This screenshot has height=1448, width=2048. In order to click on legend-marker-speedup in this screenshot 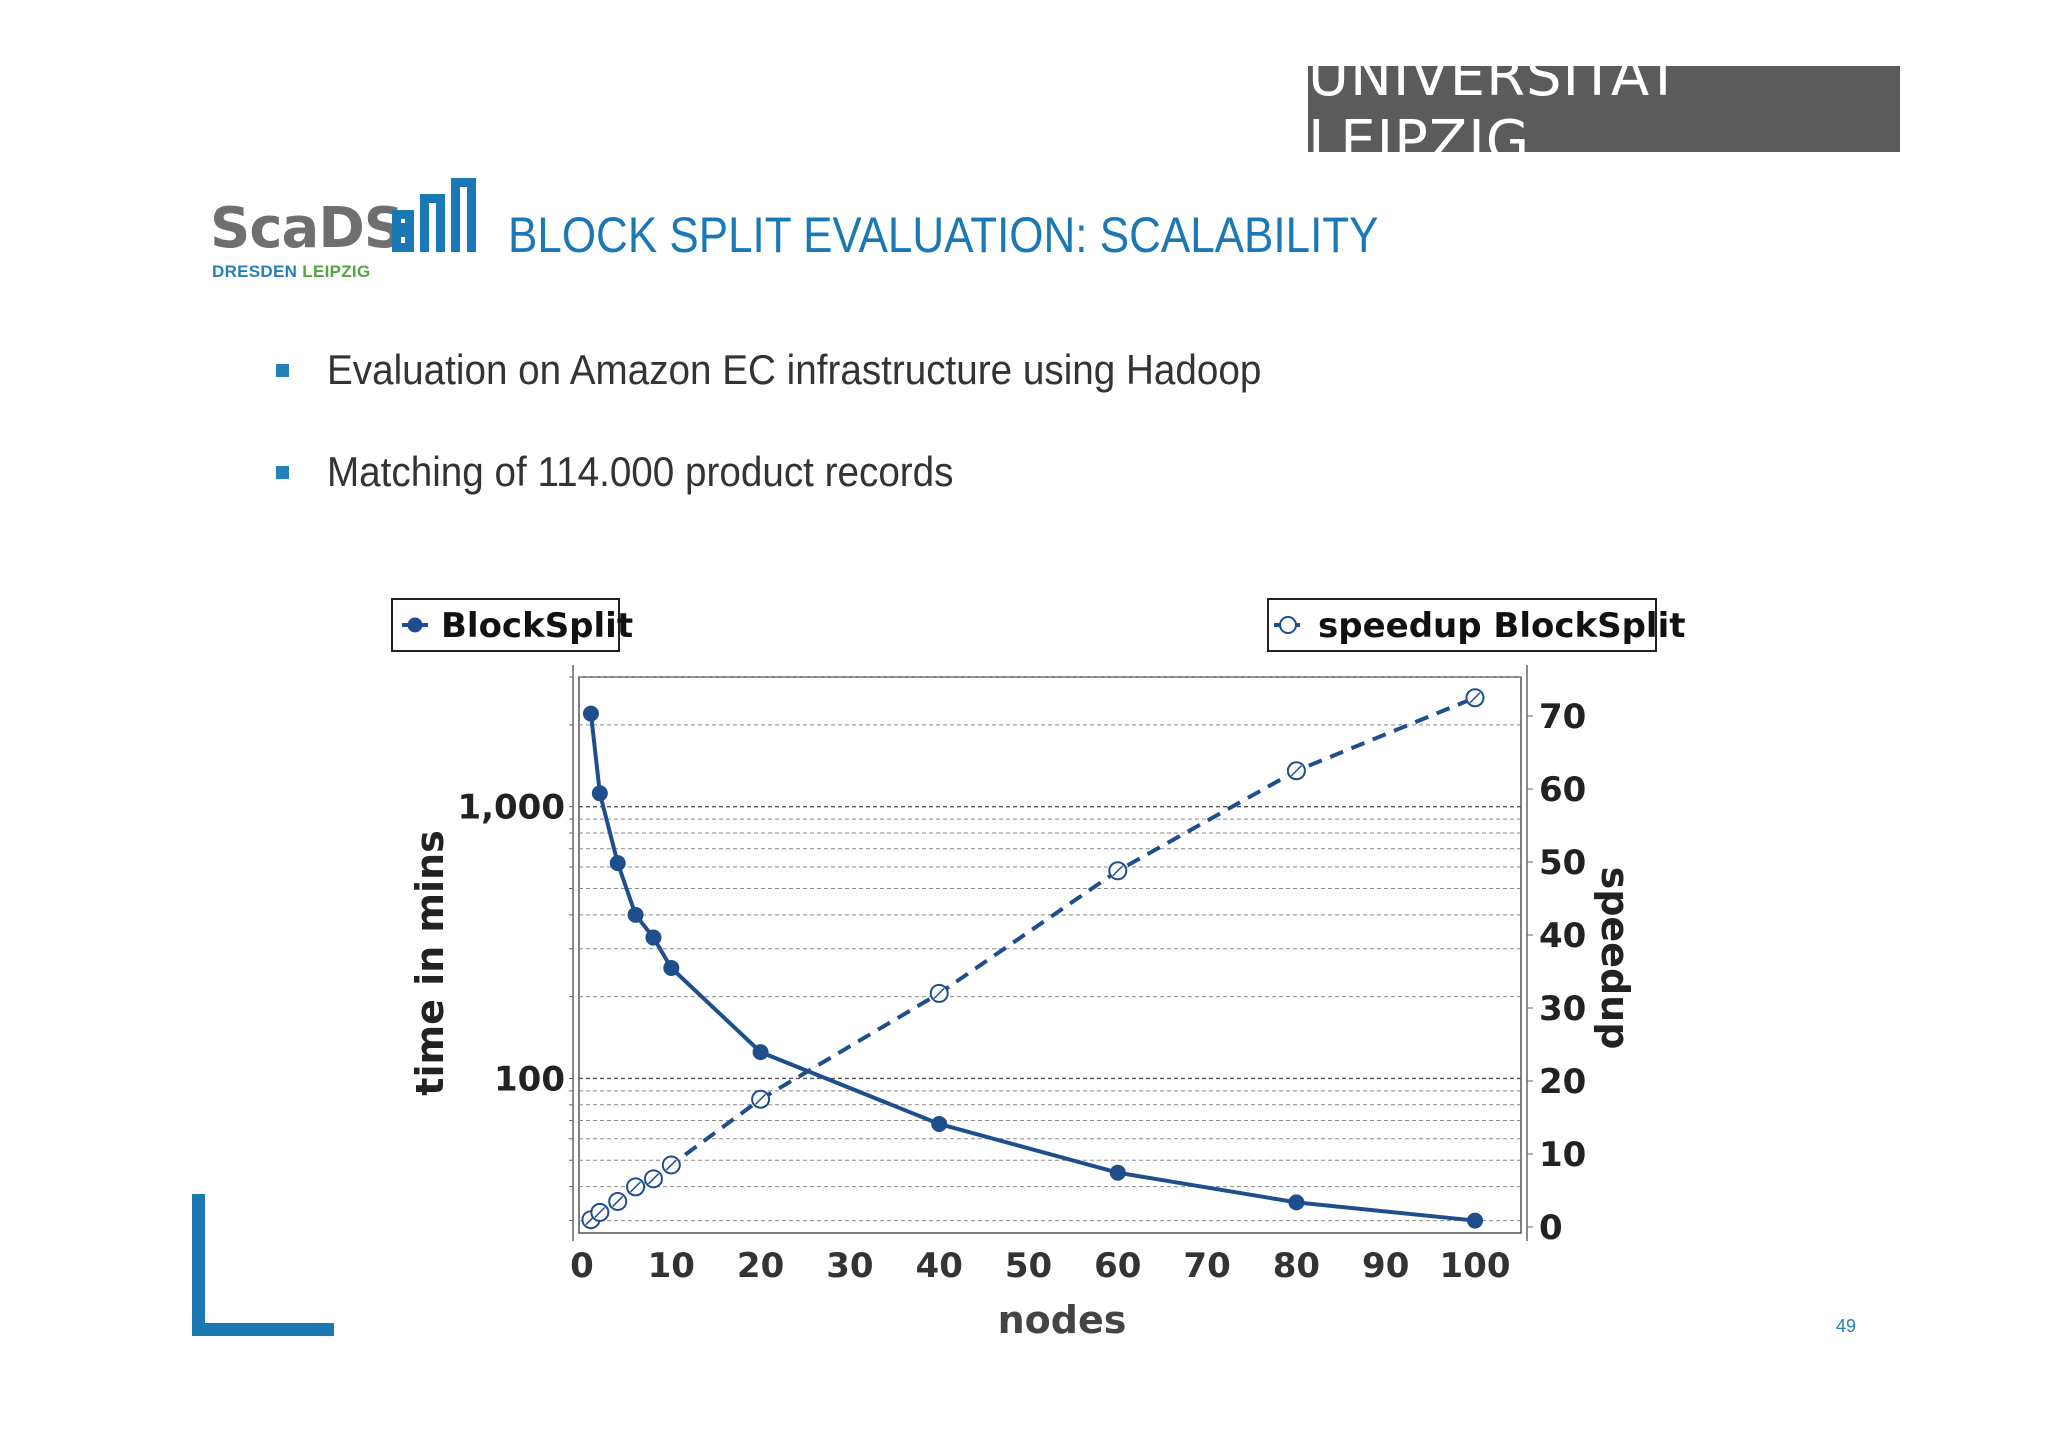, I will do `click(1288, 625)`.